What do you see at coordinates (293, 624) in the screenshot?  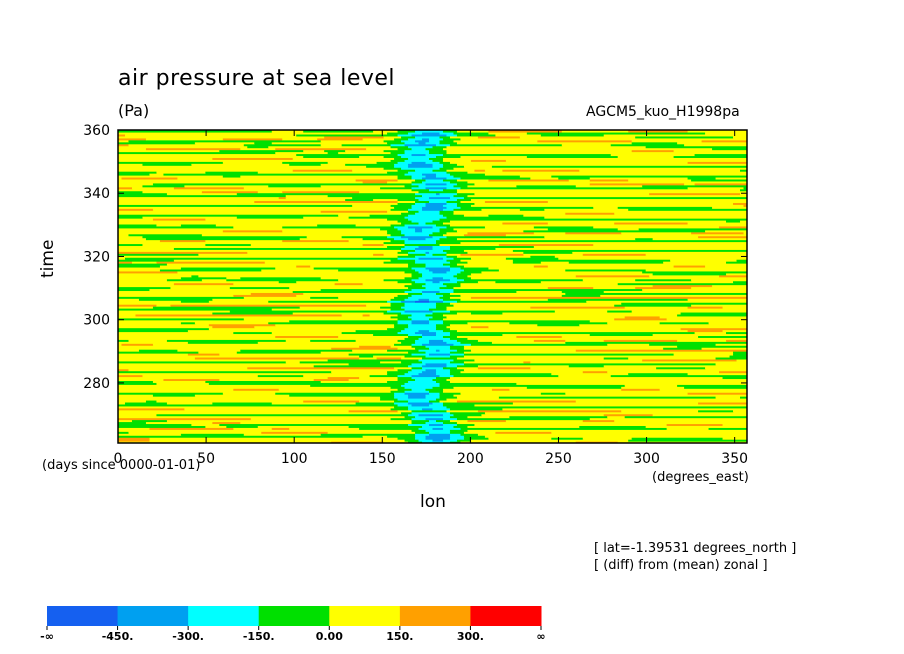 I see `colorbar: -∞ -450. -300. -150. 0.00 150. 300. ∞` at bounding box center [293, 624].